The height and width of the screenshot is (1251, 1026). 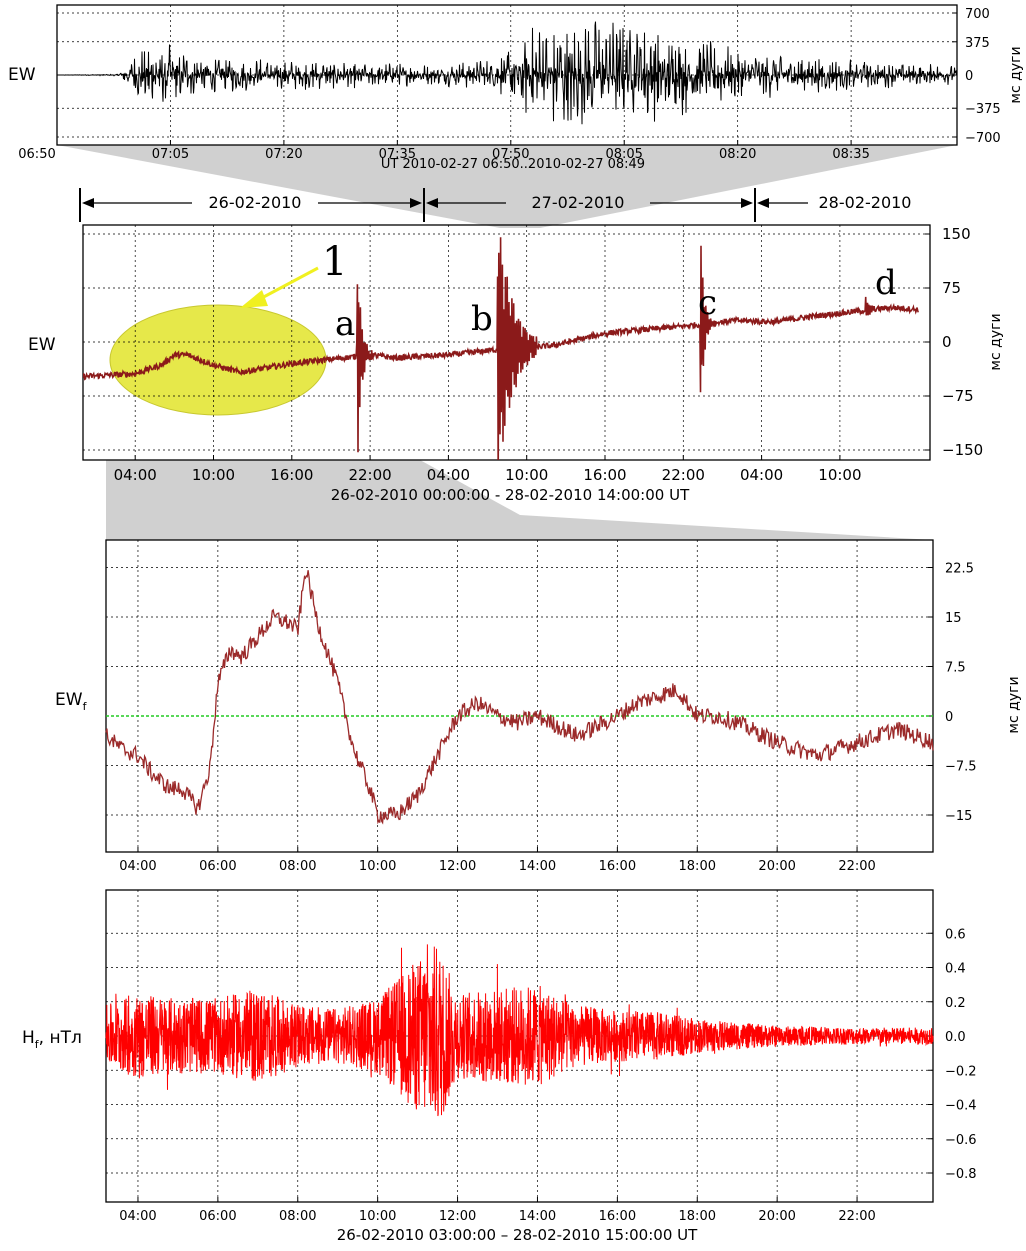 What do you see at coordinates (334, 262) in the screenshot?
I see `annotation-1: 1` at bounding box center [334, 262].